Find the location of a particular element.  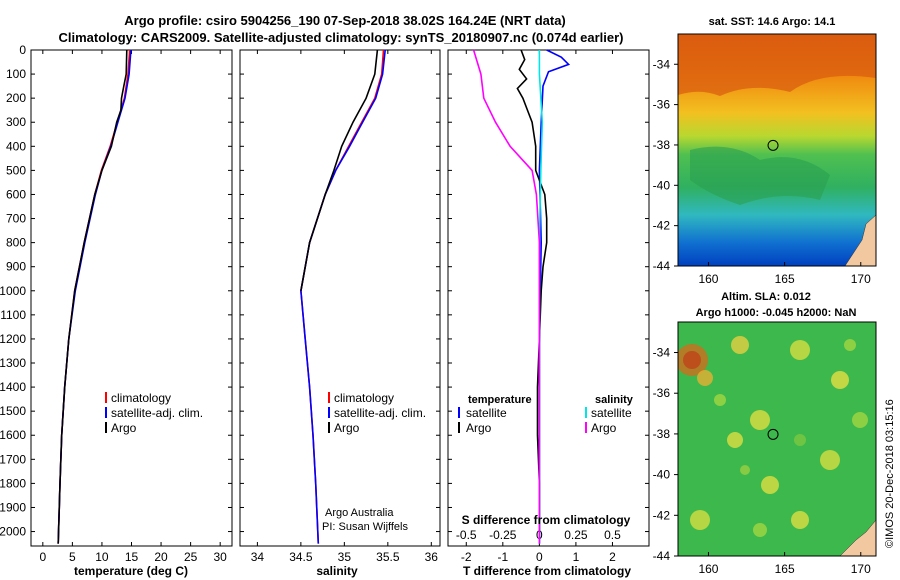

s-tick-label: -0.25 is located at coordinates (503, 535).